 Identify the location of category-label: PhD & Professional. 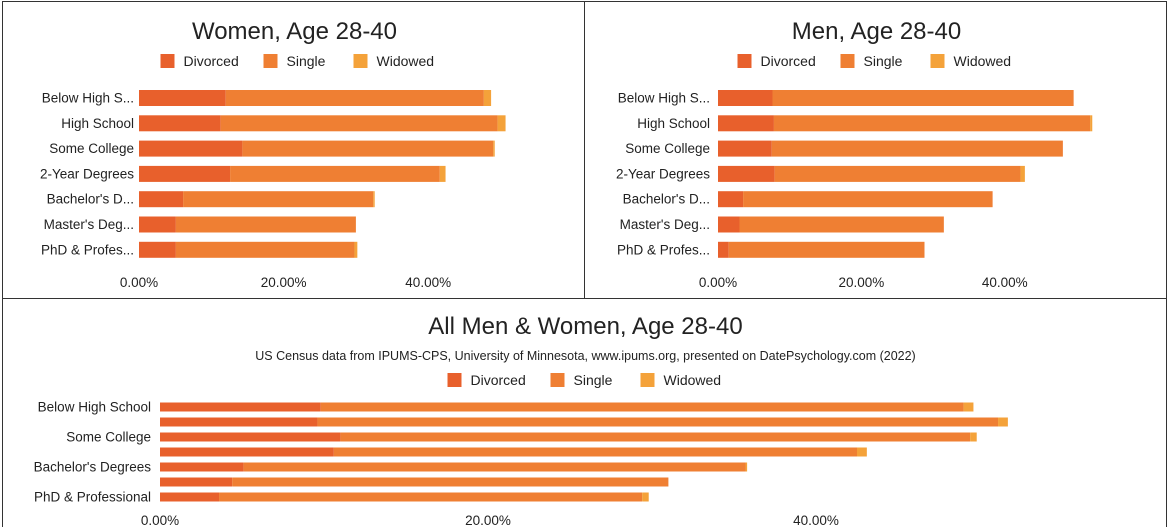
(92, 497).